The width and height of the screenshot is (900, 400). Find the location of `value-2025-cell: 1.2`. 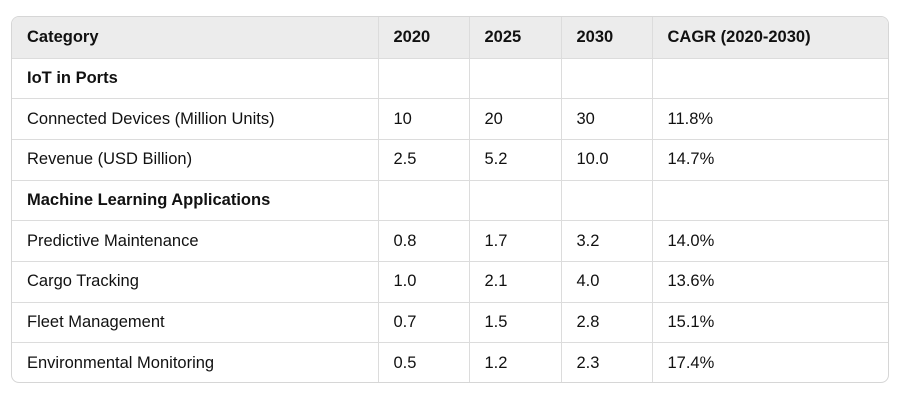

value-2025-cell: 1.2 is located at coordinates (515, 362).